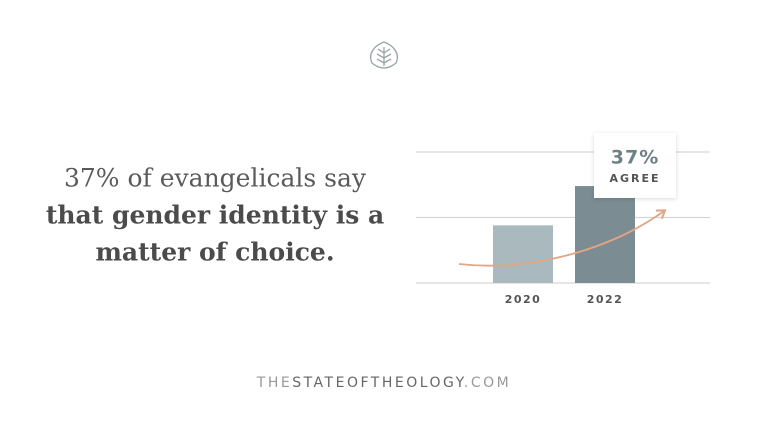  What do you see at coordinates (214, 252) in the screenshot?
I see `headline: matter of choice.` at bounding box center [214, 252].